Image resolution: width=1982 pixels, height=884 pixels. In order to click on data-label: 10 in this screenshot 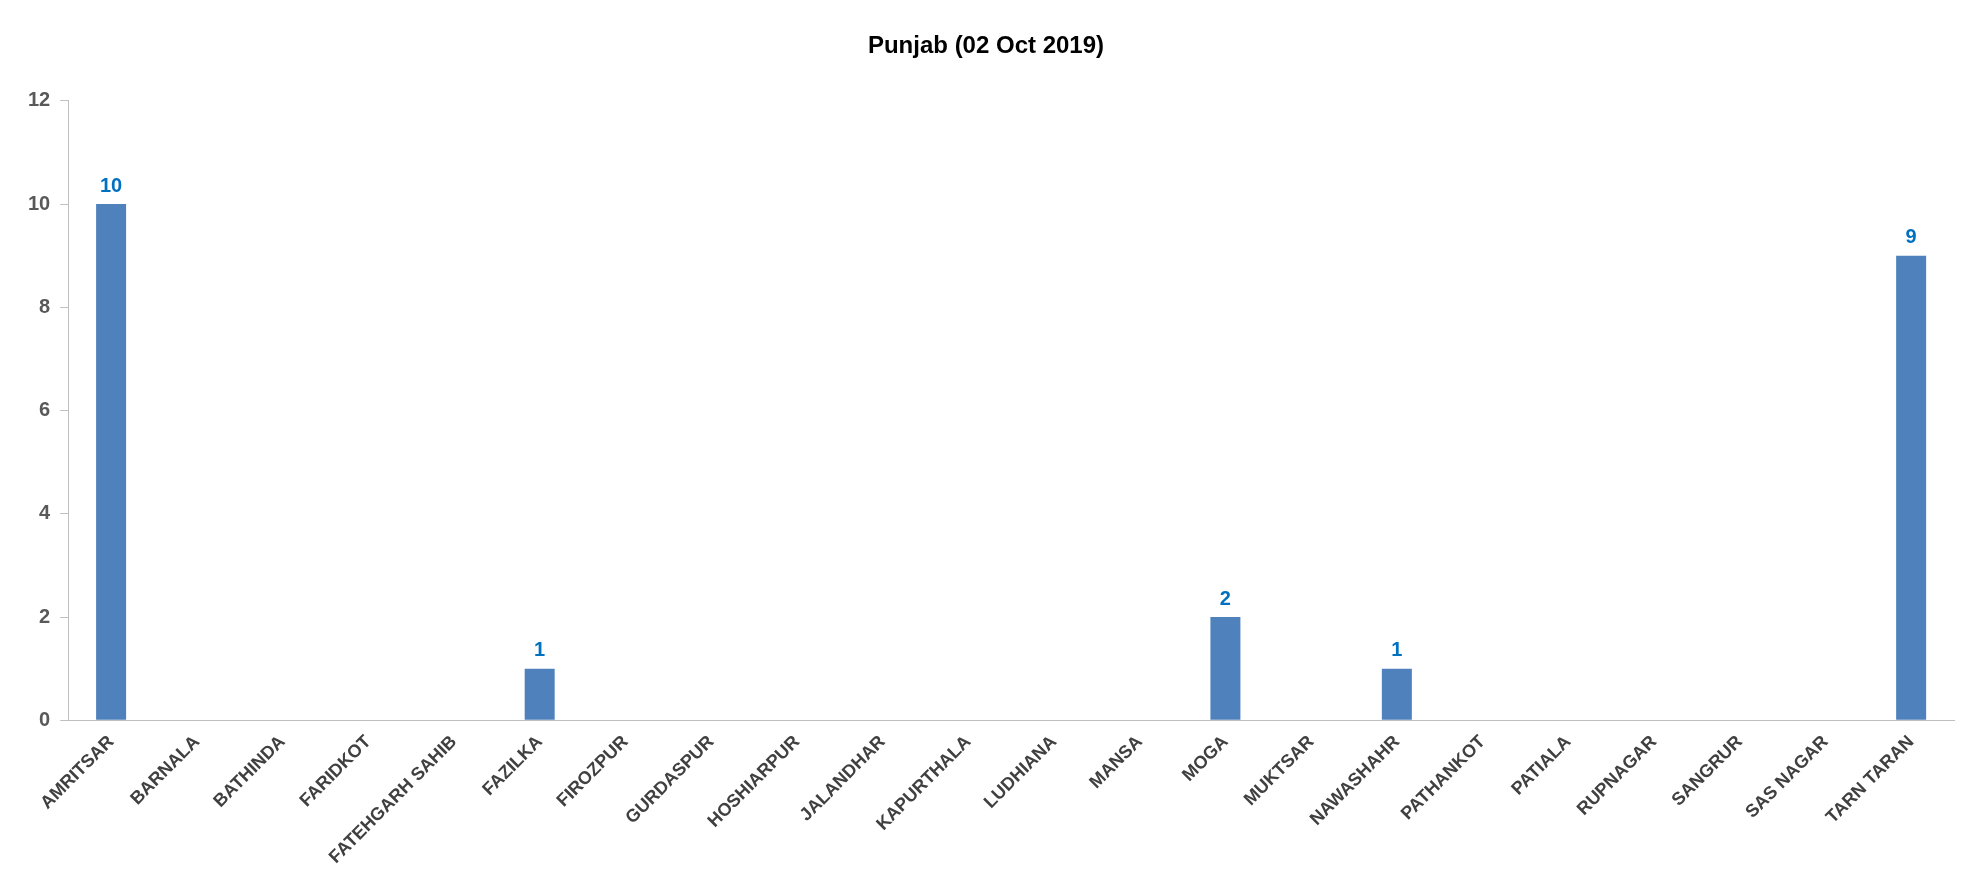, I will do `click(111, 184)`.